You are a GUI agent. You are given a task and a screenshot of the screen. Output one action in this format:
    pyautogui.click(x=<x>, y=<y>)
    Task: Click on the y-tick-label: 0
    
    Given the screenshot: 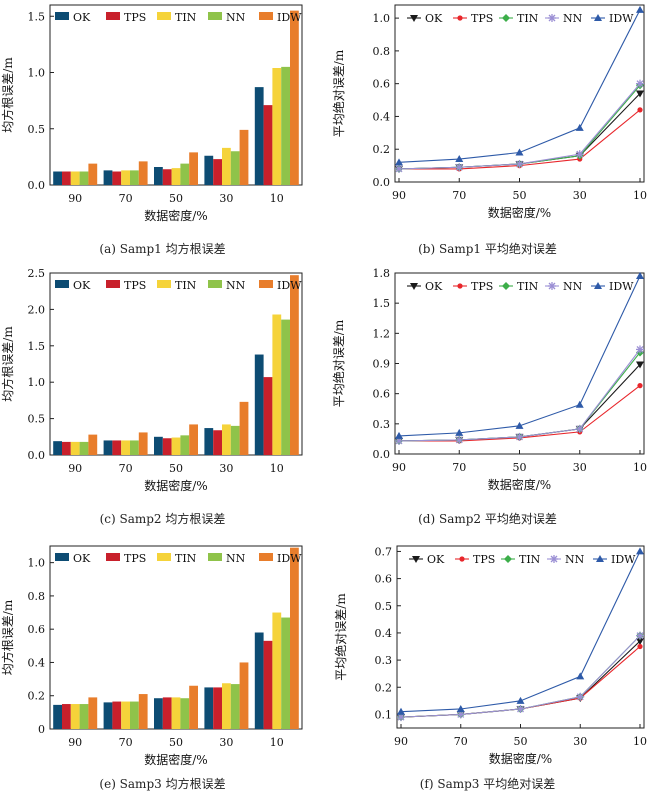 What is the action you would take?
    pyautogui.click(x=41, y=729)
    